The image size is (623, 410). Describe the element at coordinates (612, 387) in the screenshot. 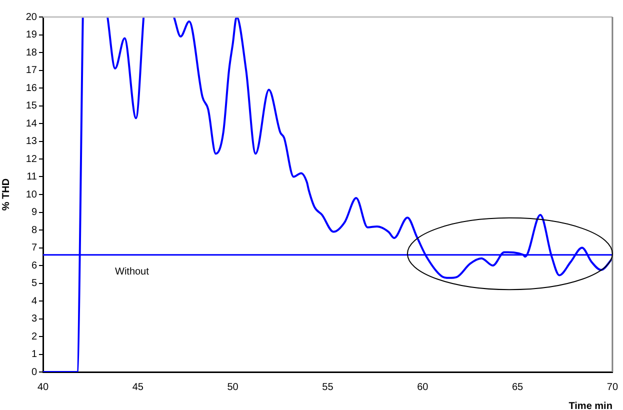

I see `x-tick-label: 70` at that location.